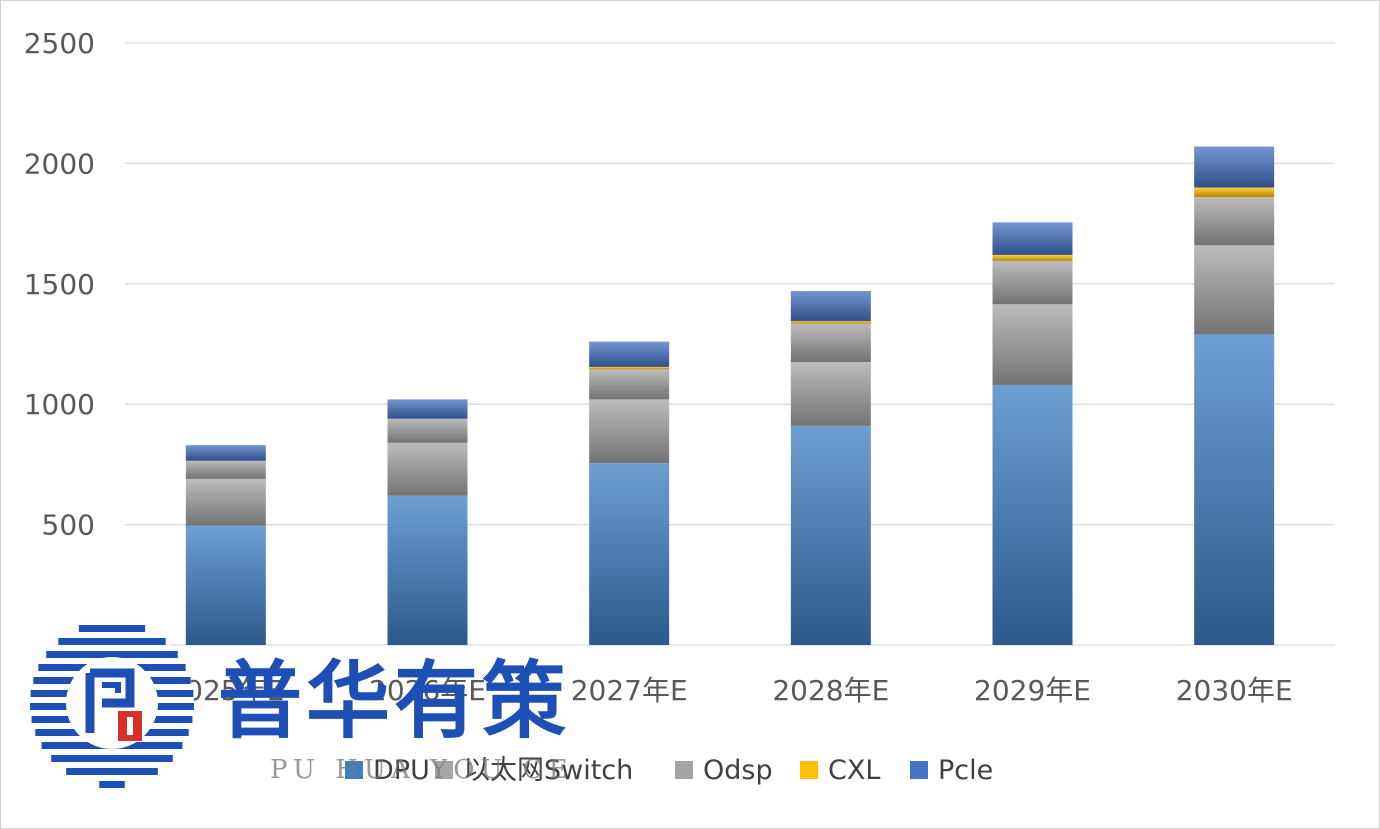 Image resolution: width=1380 pixels, height=829 pixels. What do you see at coordinates (68, 525) in the screenshot?
I see `y-tick-label: 500` at bounding box center [68, 525].